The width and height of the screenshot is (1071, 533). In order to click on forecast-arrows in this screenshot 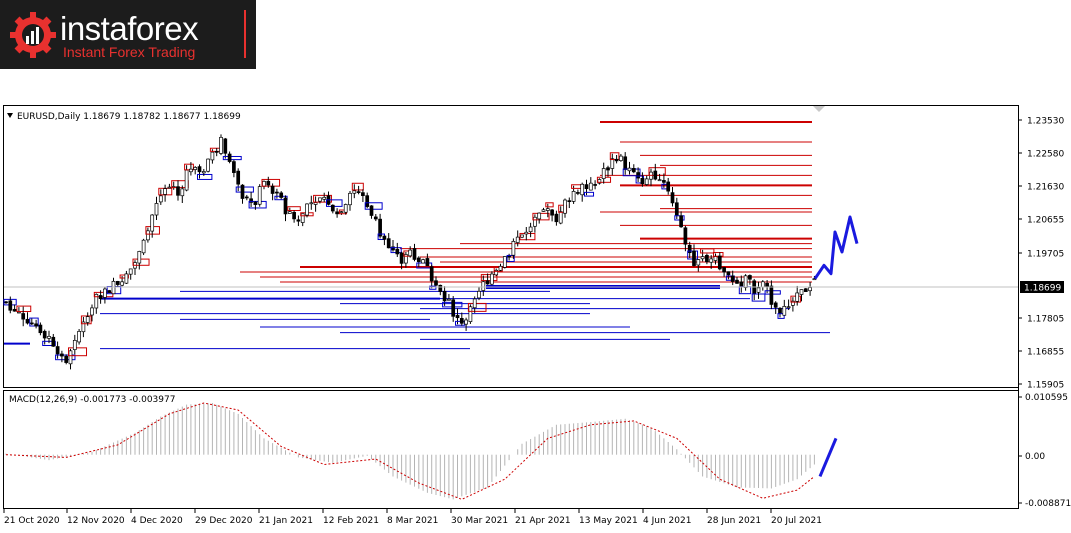, I will do `click(836, 247)`.